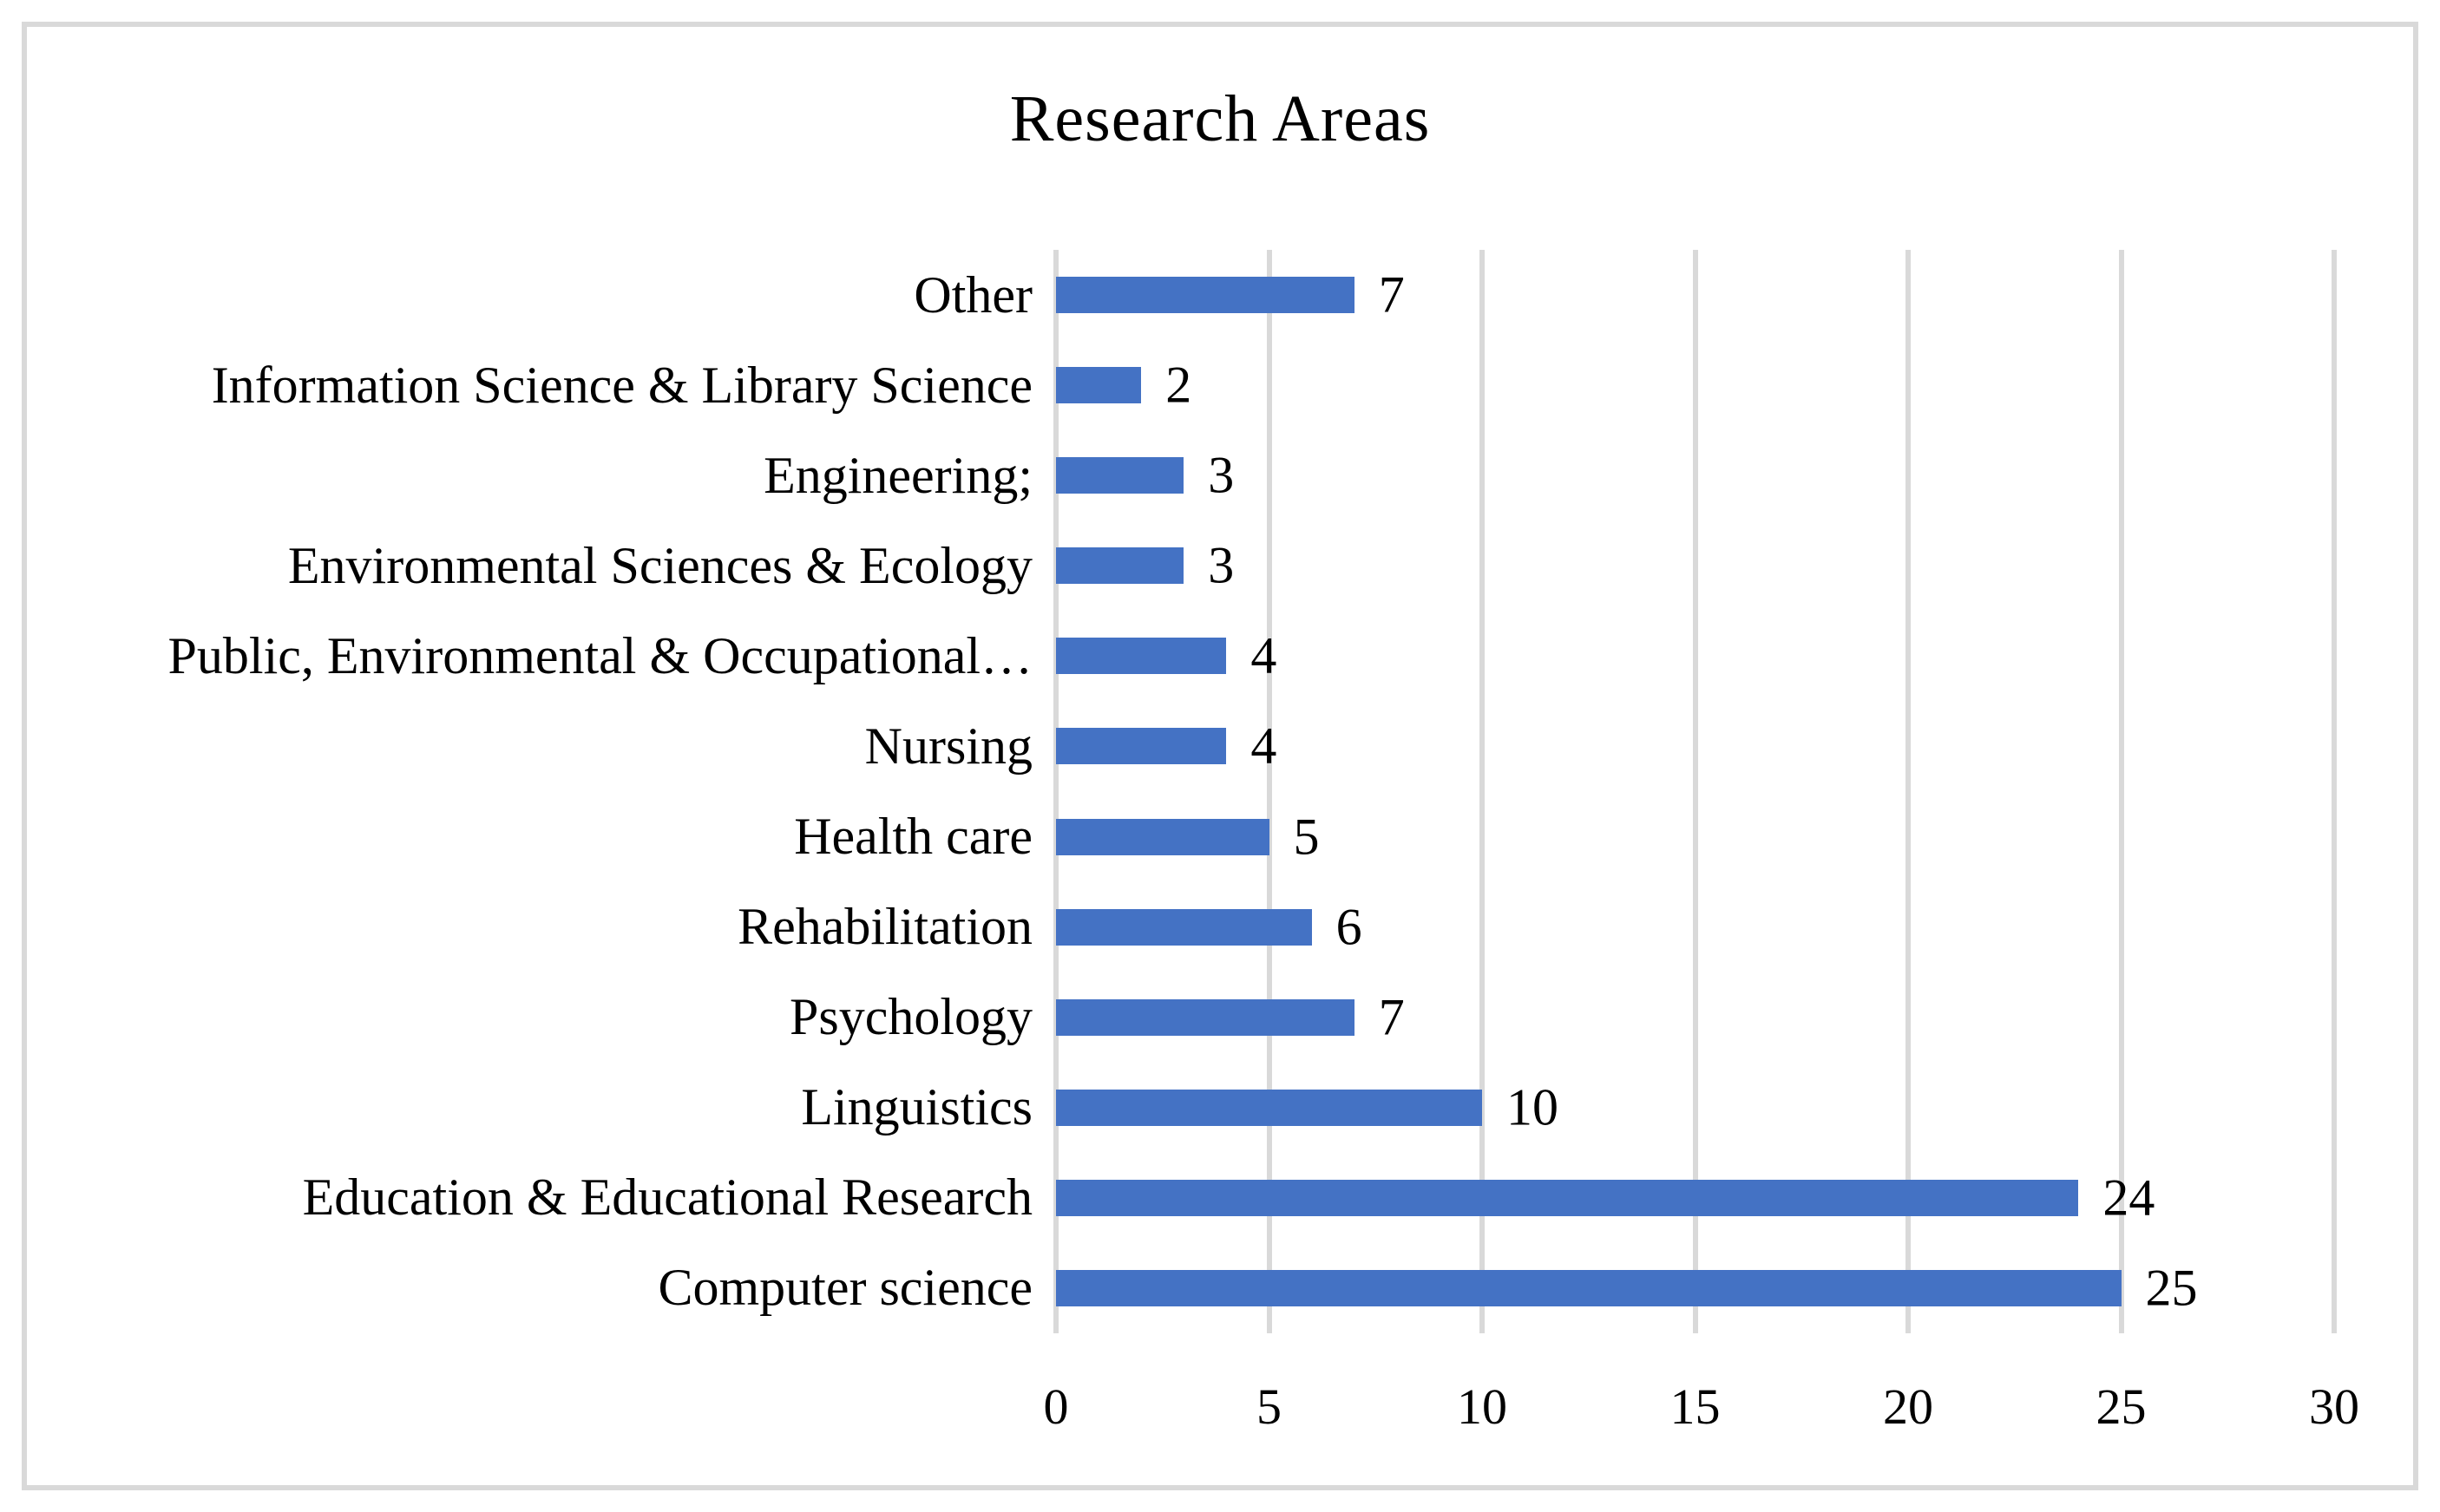 The width and height of the screenshot is (2440, 1512). Describe the element at coordinates (845, 1288) in the screenshot. I see `category-label: Computer science` at that location.